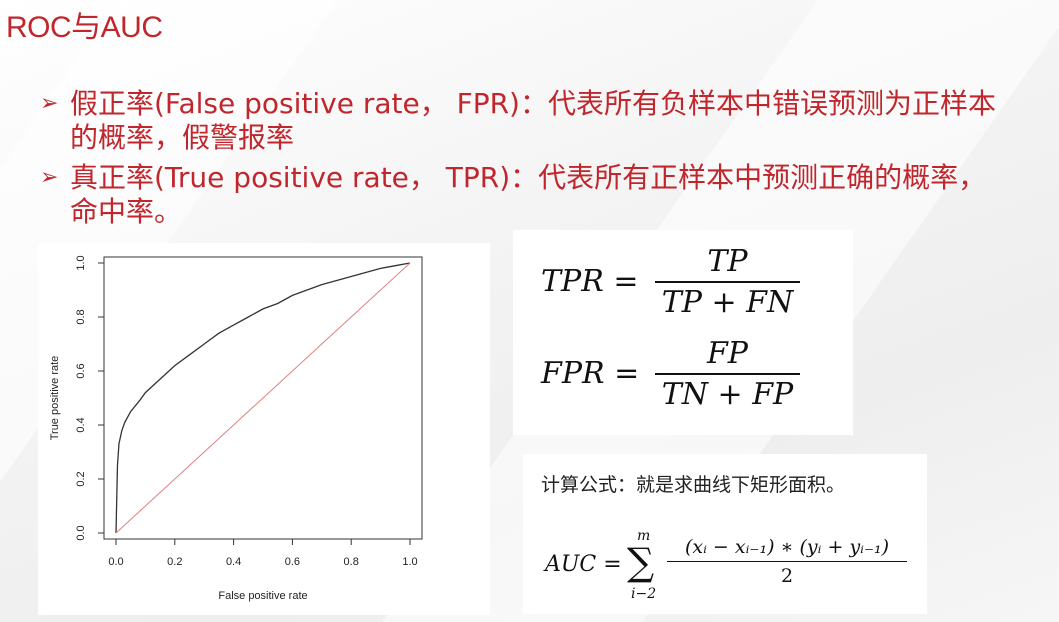 The width and height of the screenshot is (1059, 622). What do you see at coordinates (644, 536) in the screenshot?
I see `sum-upper-limit: m` at bounding box center [644, 536].